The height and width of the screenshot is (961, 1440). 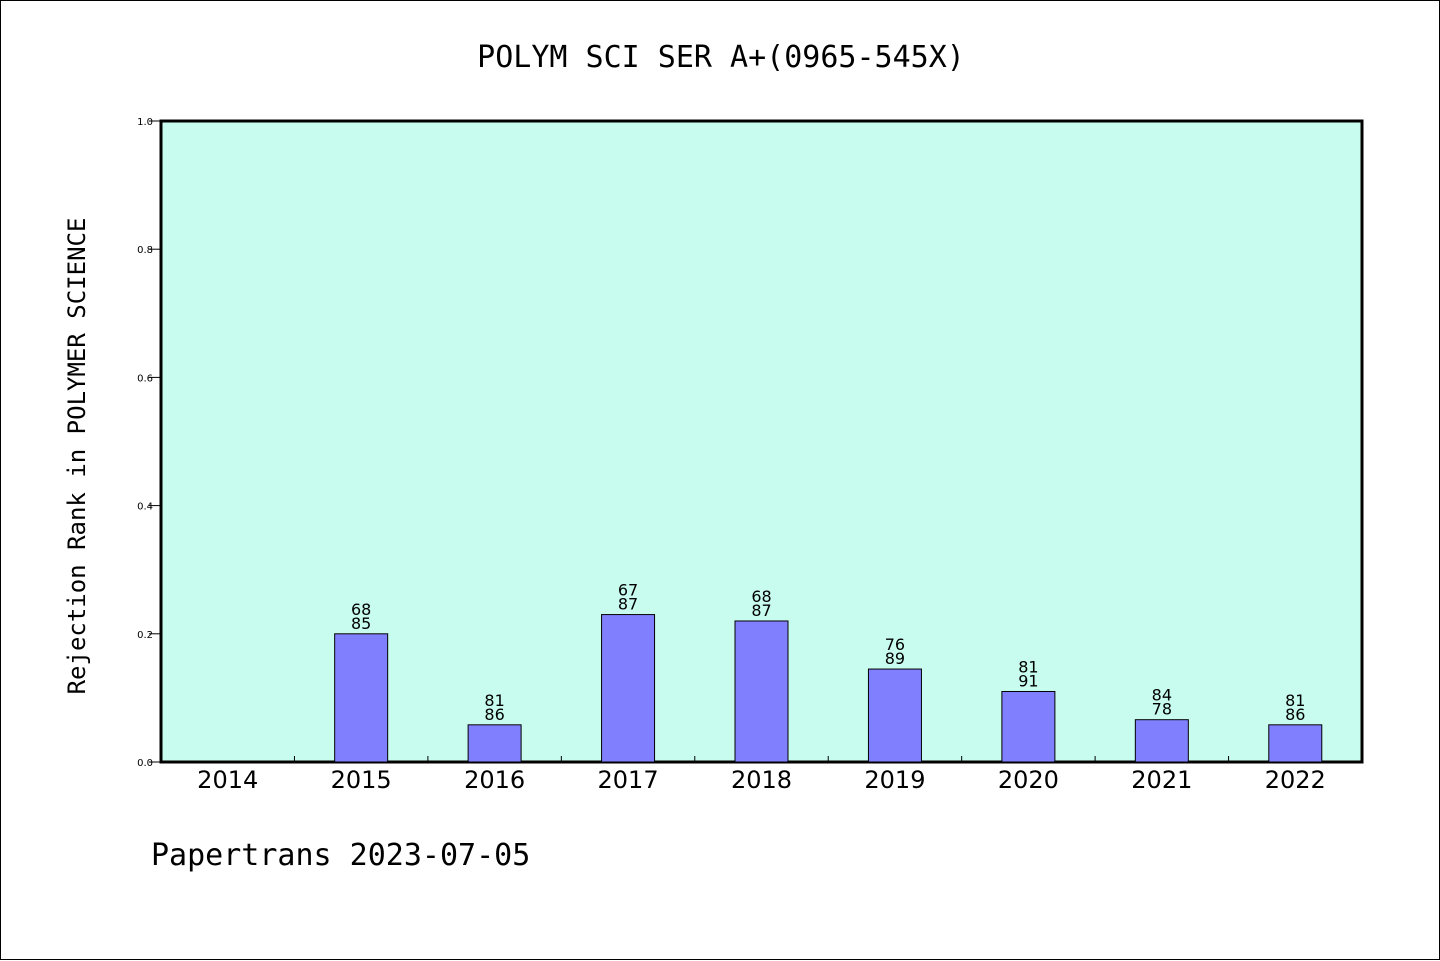 I want to click on data-label-top: 76, so click(x=895, y=644).